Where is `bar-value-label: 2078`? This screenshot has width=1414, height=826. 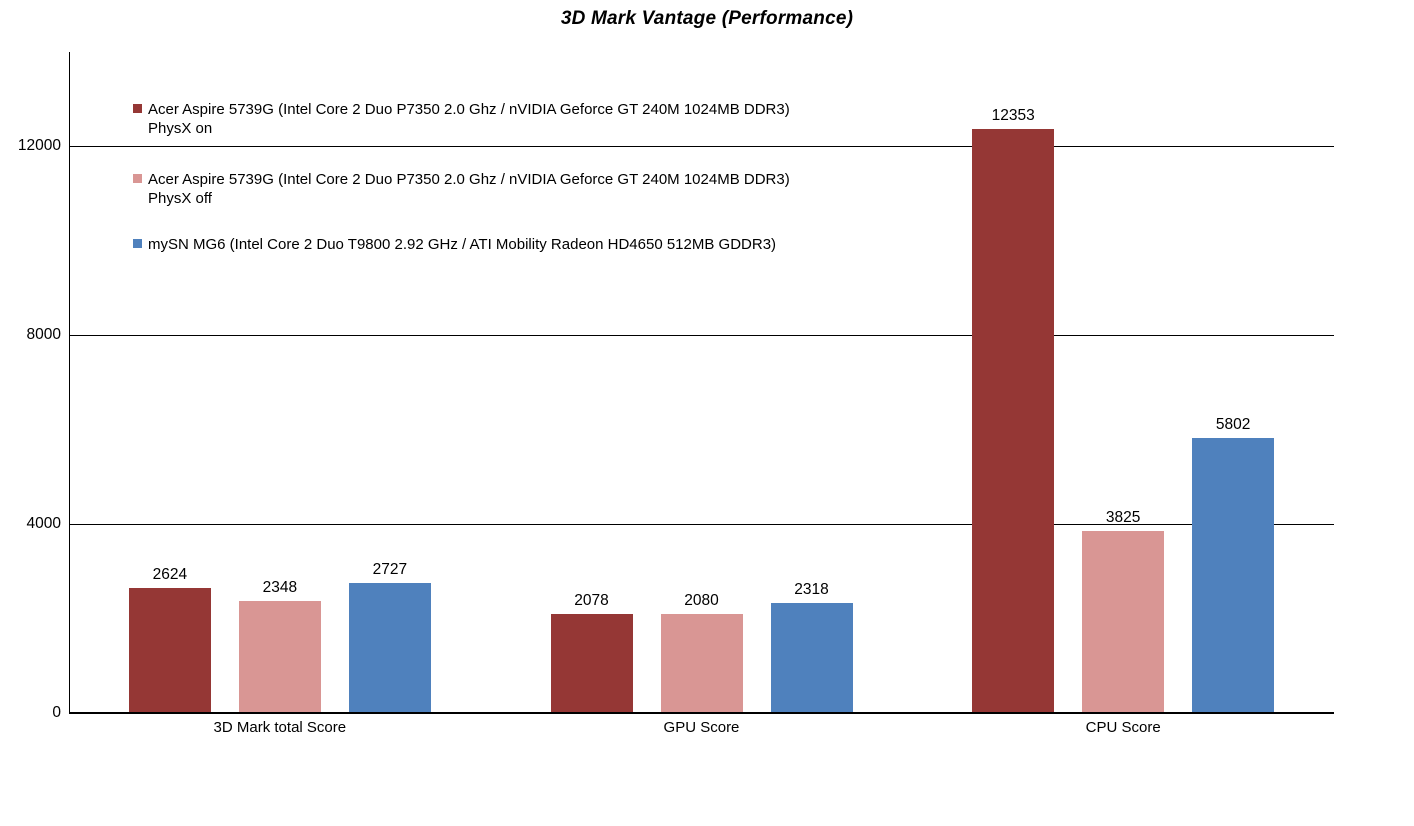 bar-value-label: 2078 is located at coordinates (591, 600).